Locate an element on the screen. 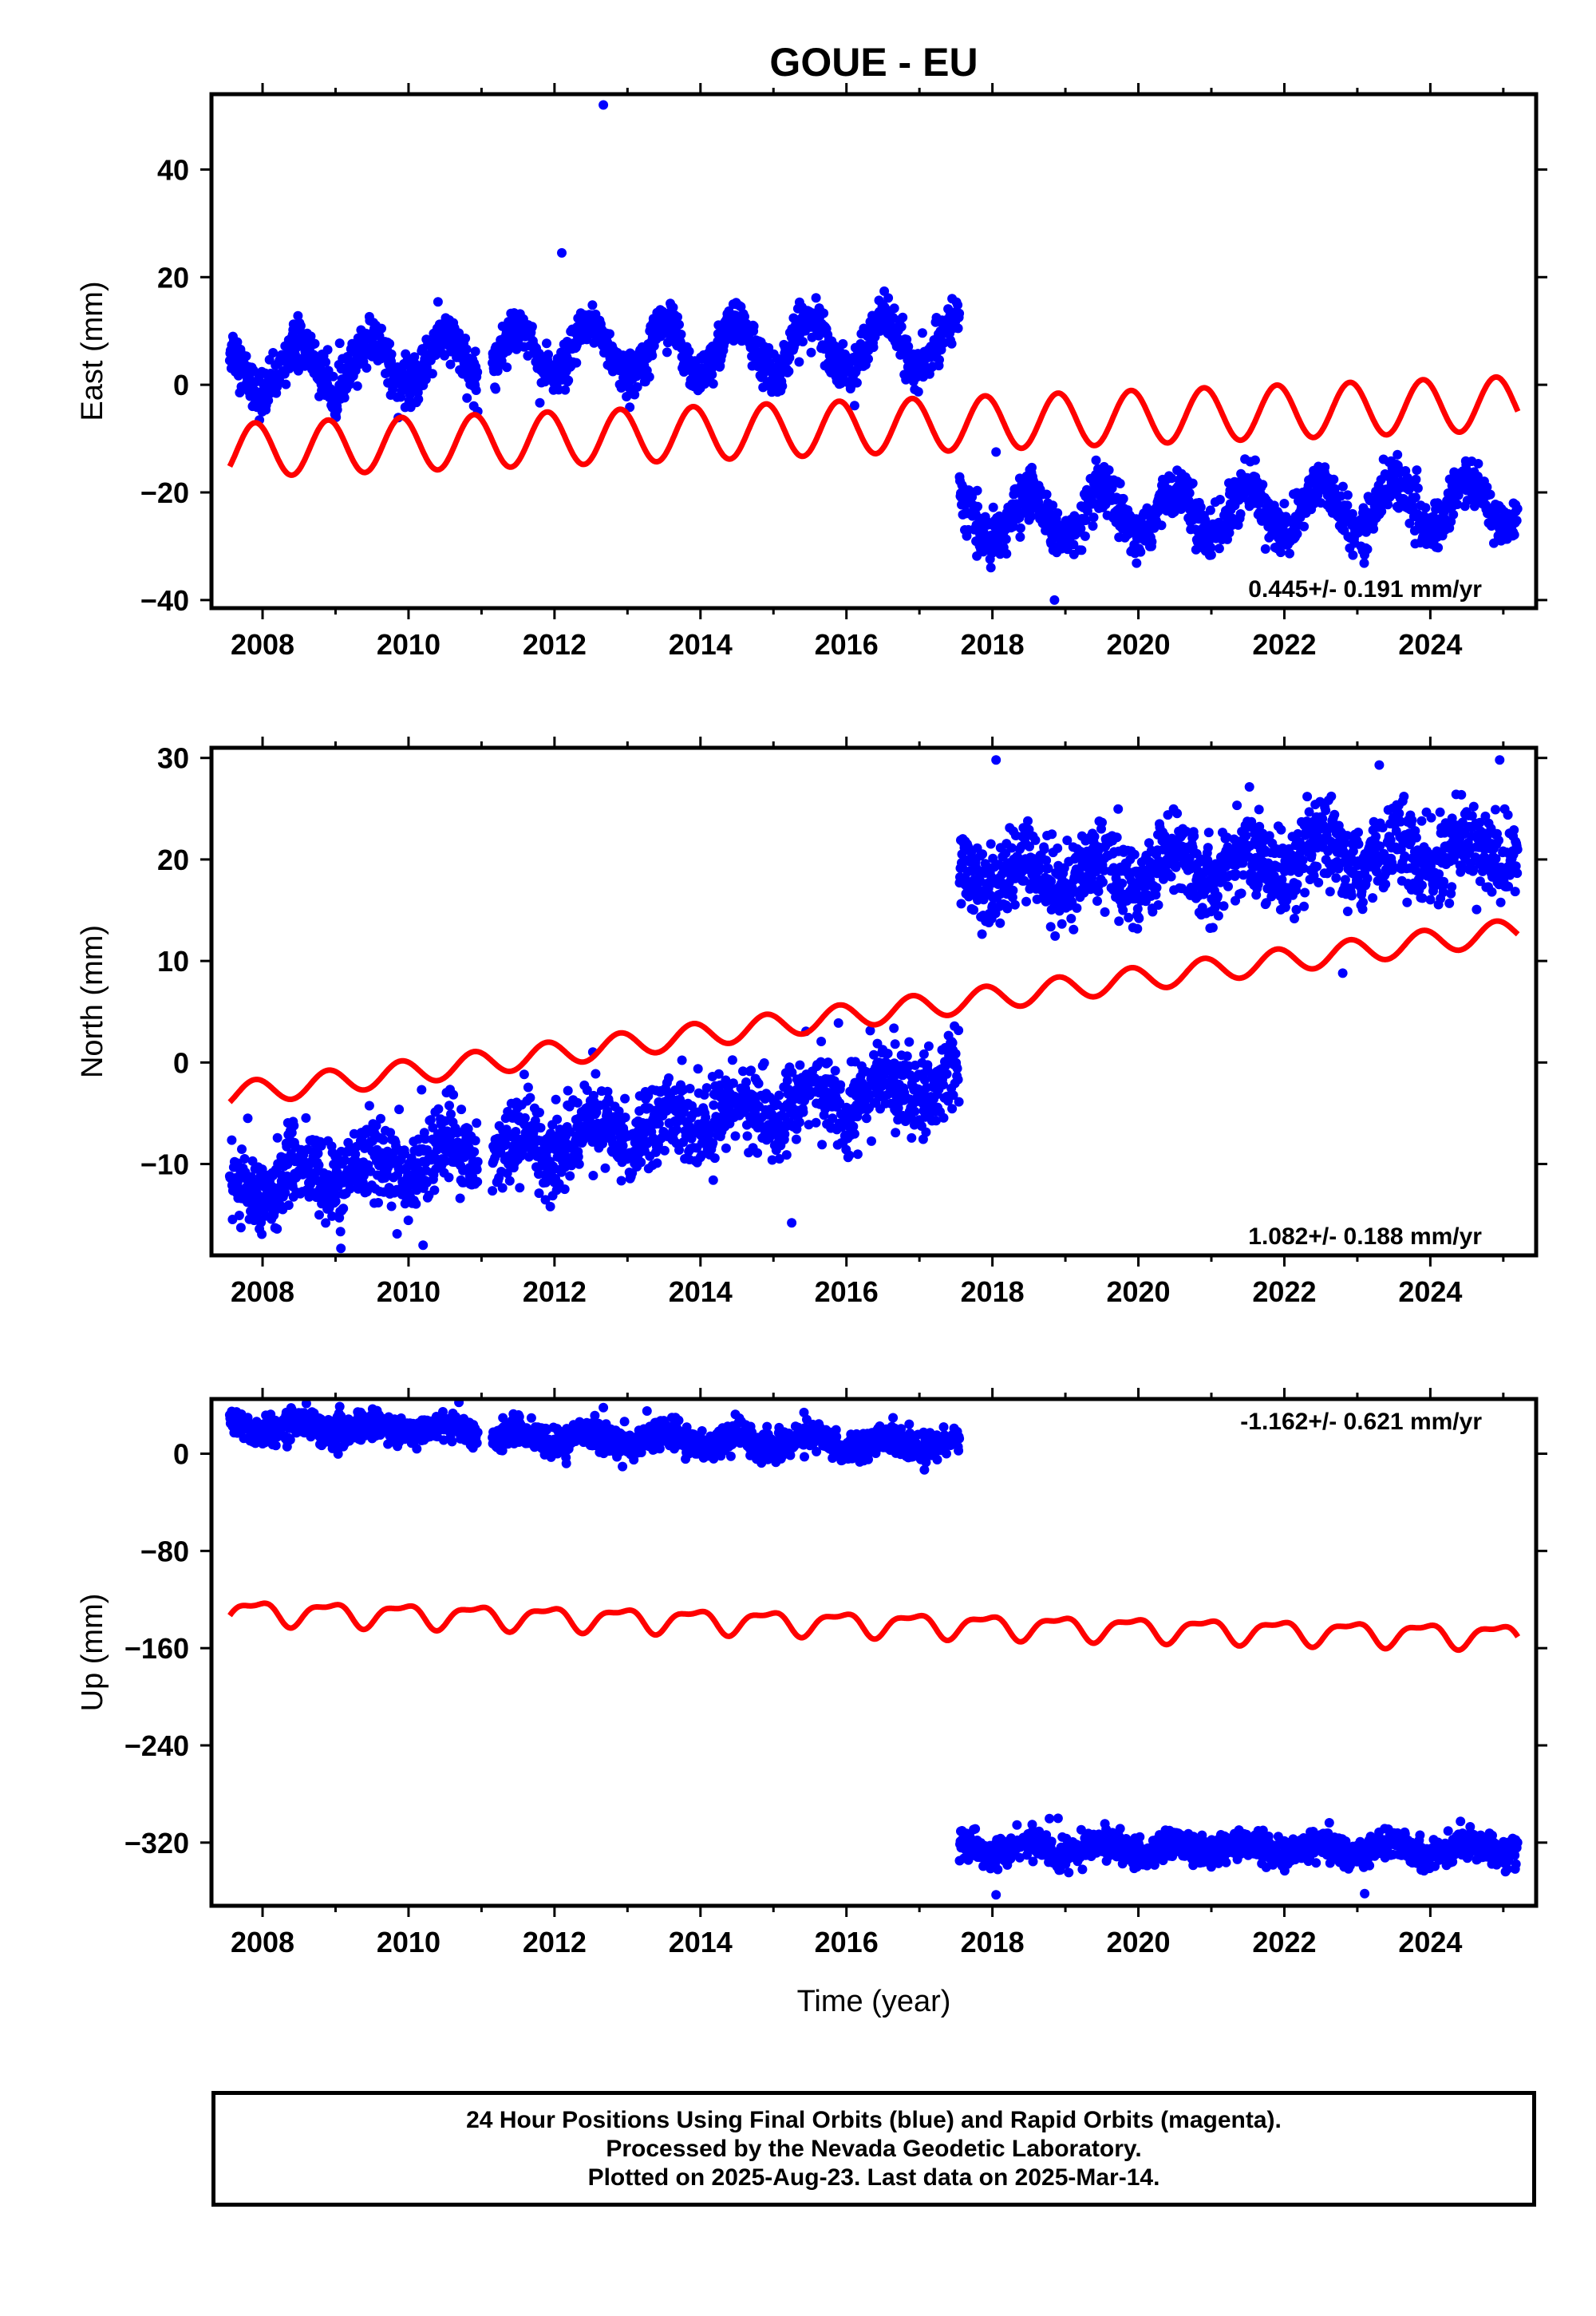  east-x-tick-label: 2014 is located at coordinates (701, 644).